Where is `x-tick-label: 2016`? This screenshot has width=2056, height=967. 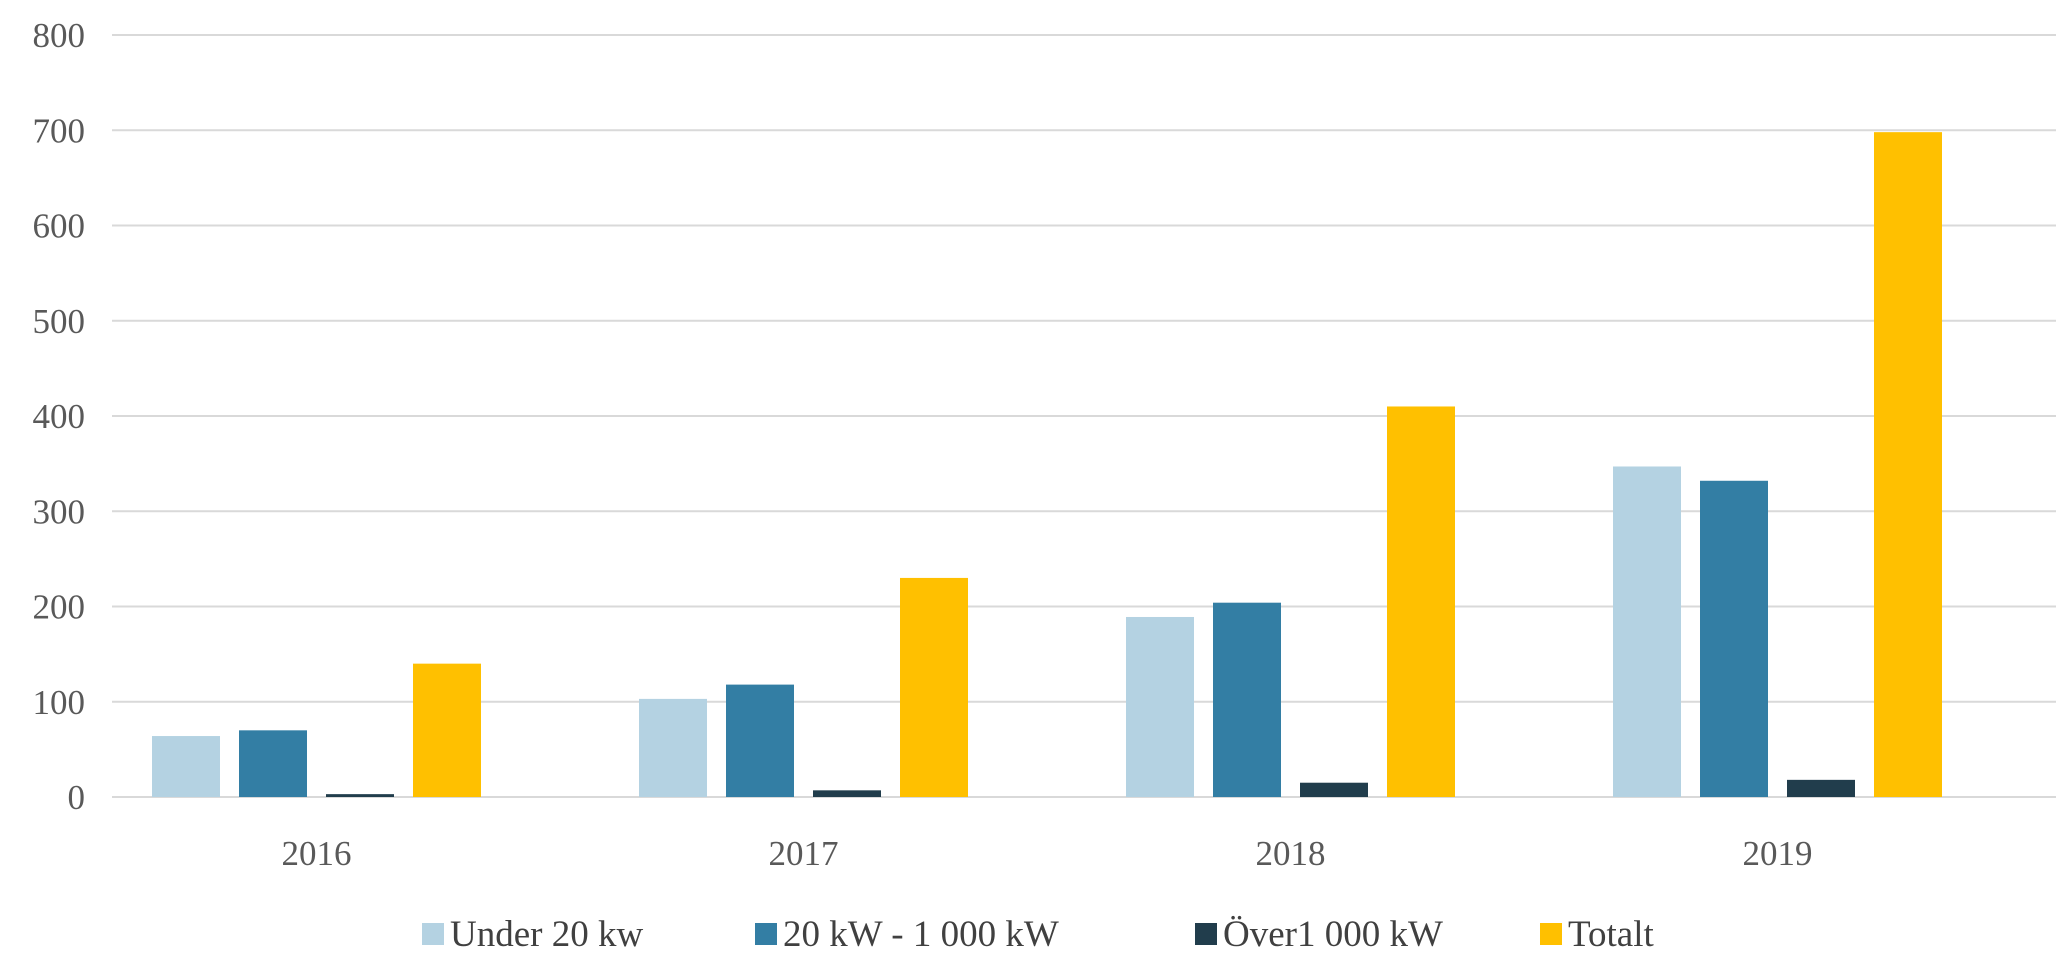 x-tick-label: 2016 is located at coordinates (317, 853).